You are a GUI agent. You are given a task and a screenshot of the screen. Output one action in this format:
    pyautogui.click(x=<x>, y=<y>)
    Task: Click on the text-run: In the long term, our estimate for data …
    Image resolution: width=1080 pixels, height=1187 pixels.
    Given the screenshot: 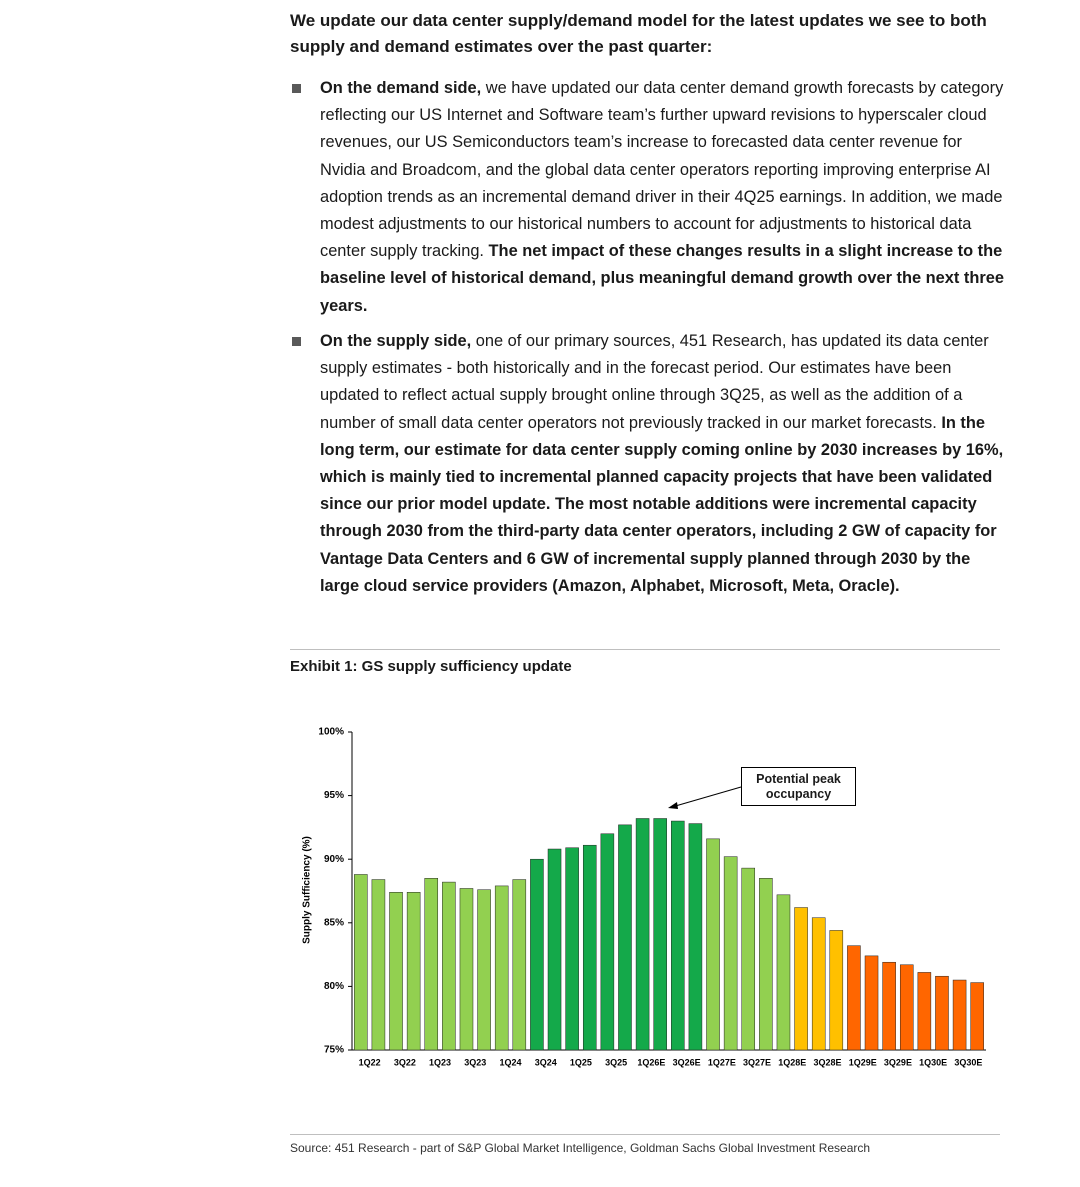 What is the action you would take?
    pyautogui.click(x=664, y=504)
    